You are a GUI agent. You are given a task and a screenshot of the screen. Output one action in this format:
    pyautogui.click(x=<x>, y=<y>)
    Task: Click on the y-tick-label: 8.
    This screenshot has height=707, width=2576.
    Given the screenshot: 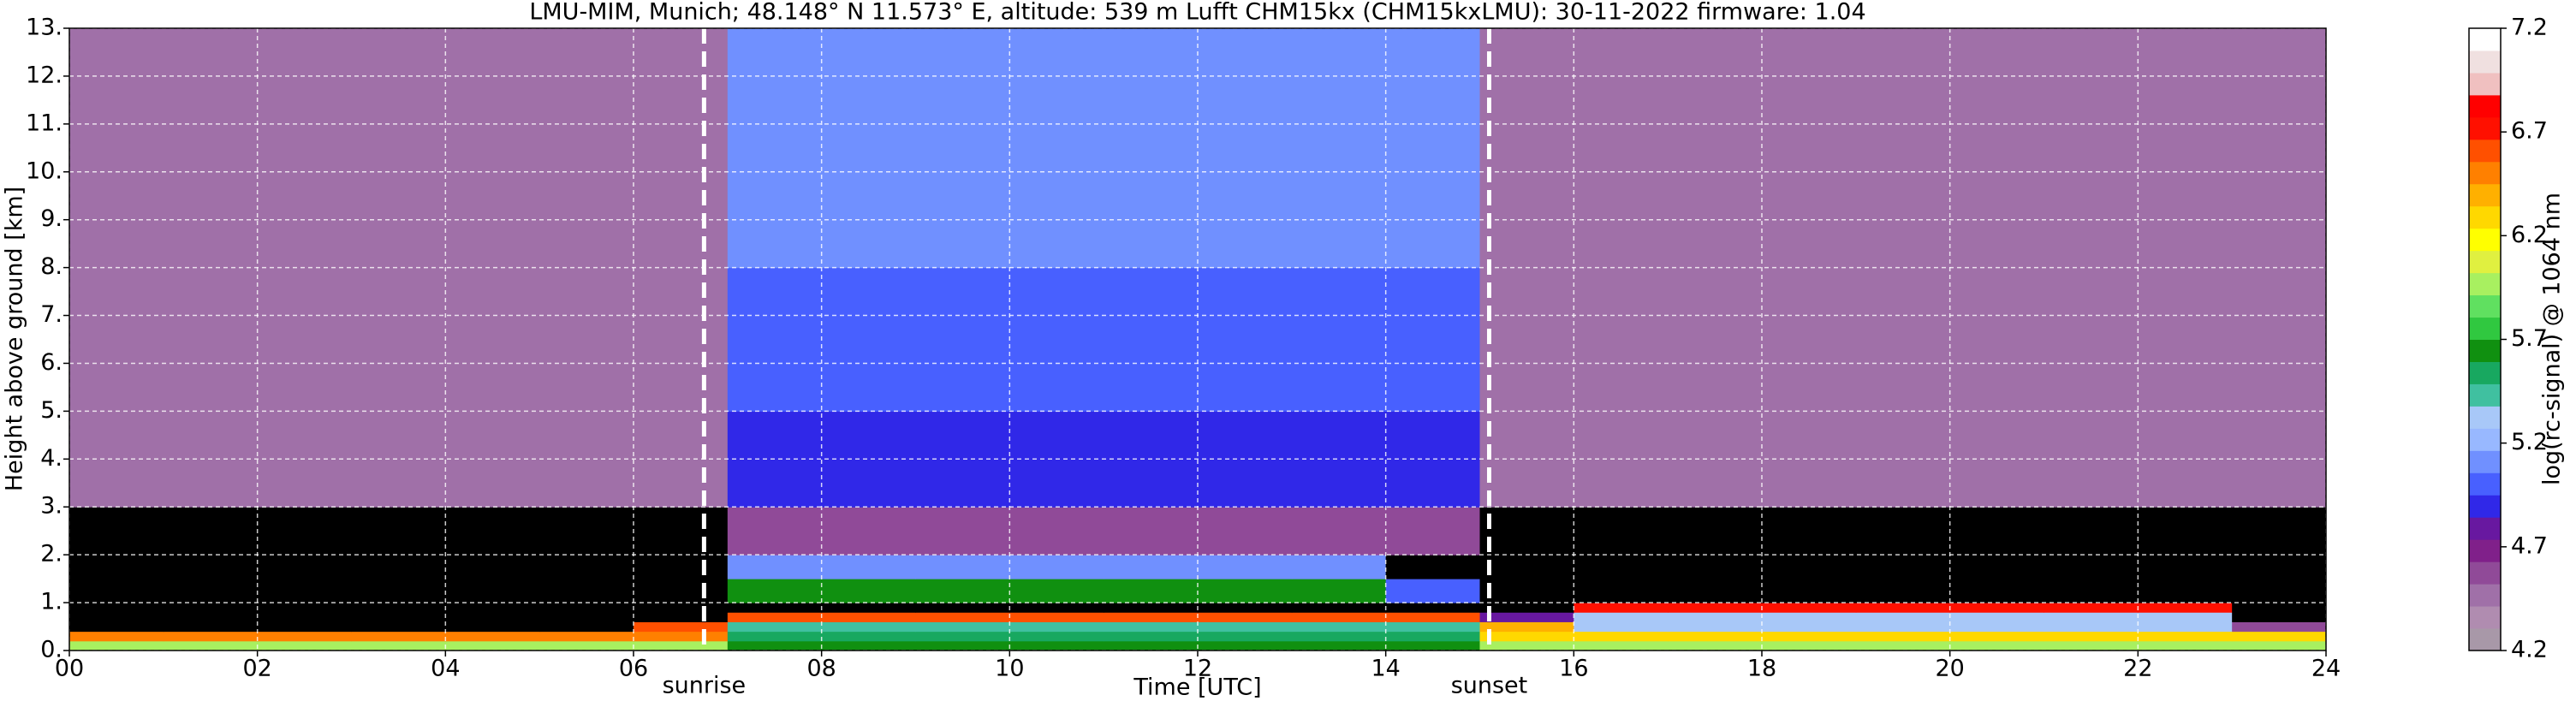 What is the action you would take?
    pyautogui.click(x=51, y=266)
    